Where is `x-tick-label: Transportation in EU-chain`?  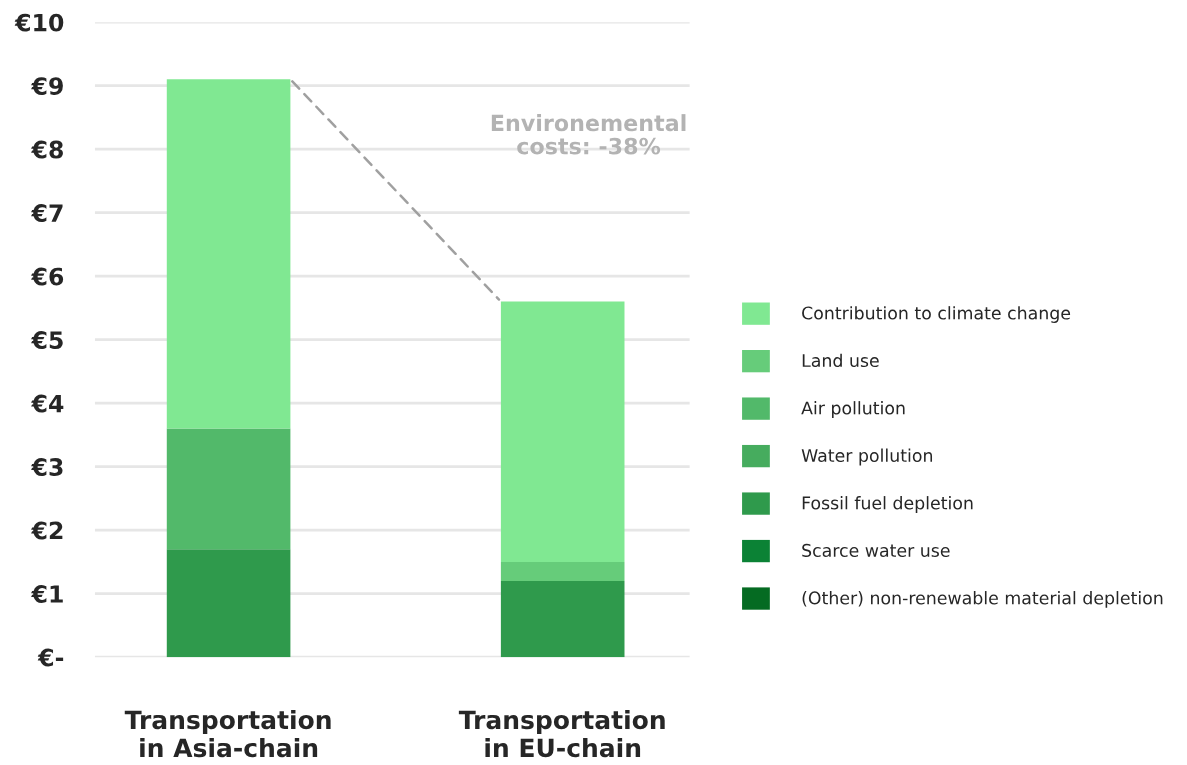
x-tick-label: Transportation in EU-chain is located at coordinates (561, 733).